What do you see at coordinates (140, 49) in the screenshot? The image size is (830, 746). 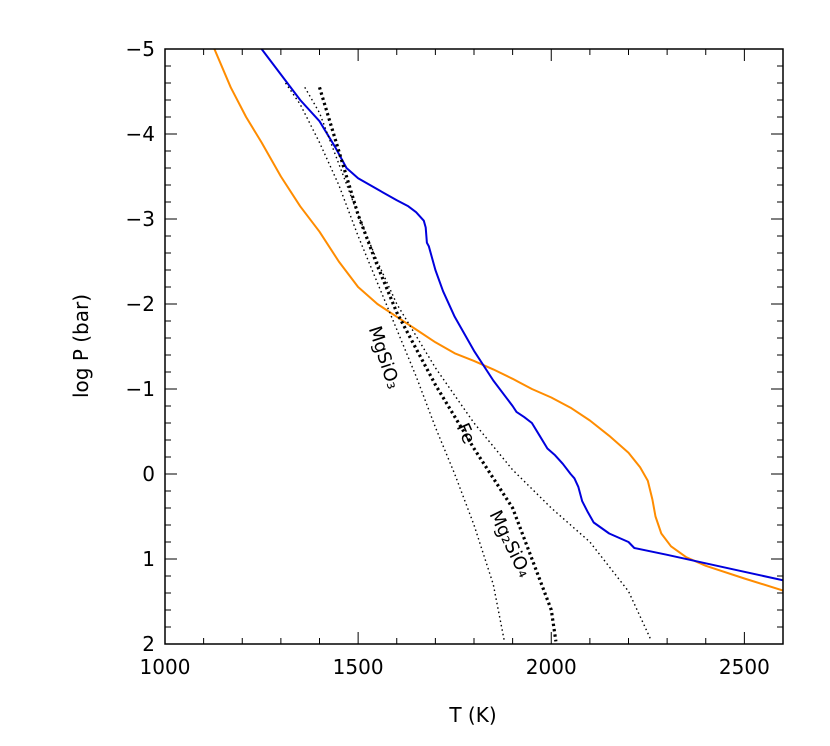 I see `y-tick-label: −5` at bounding box center [140, 49].